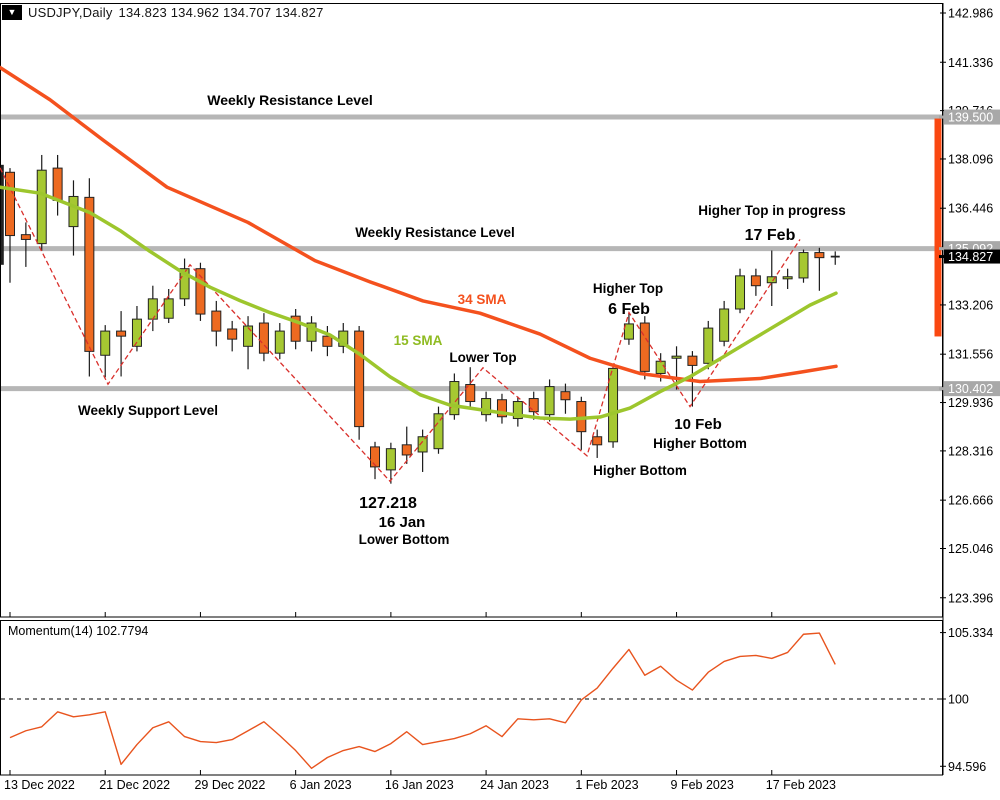 Image resolution: width=1000 pixels, height=800 pixels. I want to click on price-axis-tick-label: 141.336, so click(970, 63).